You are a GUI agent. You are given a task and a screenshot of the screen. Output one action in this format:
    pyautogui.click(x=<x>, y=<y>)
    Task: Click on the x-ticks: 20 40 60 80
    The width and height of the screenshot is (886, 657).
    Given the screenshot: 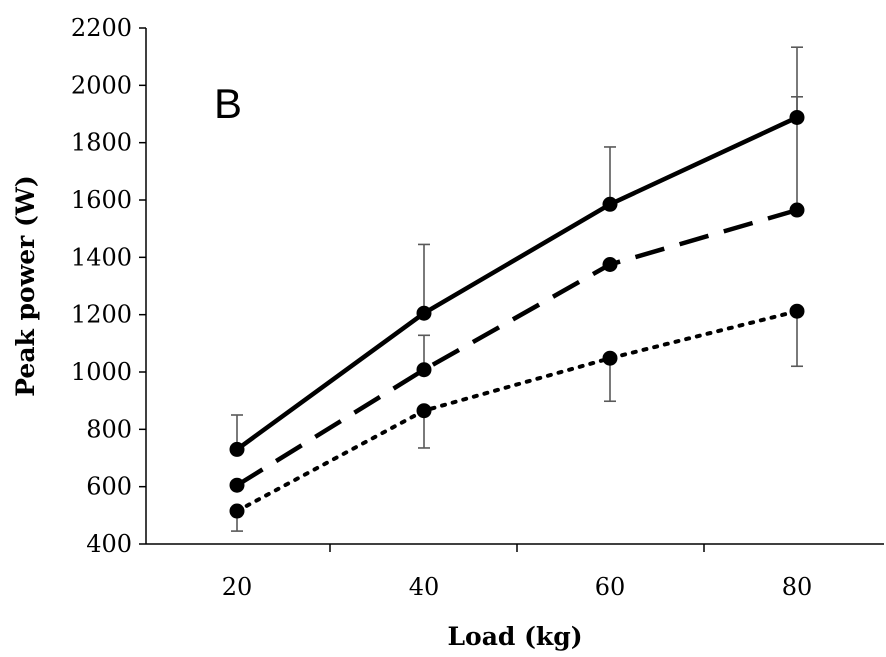 What is the action you would take?
    pyautogui.click(x=517, y=572)
    